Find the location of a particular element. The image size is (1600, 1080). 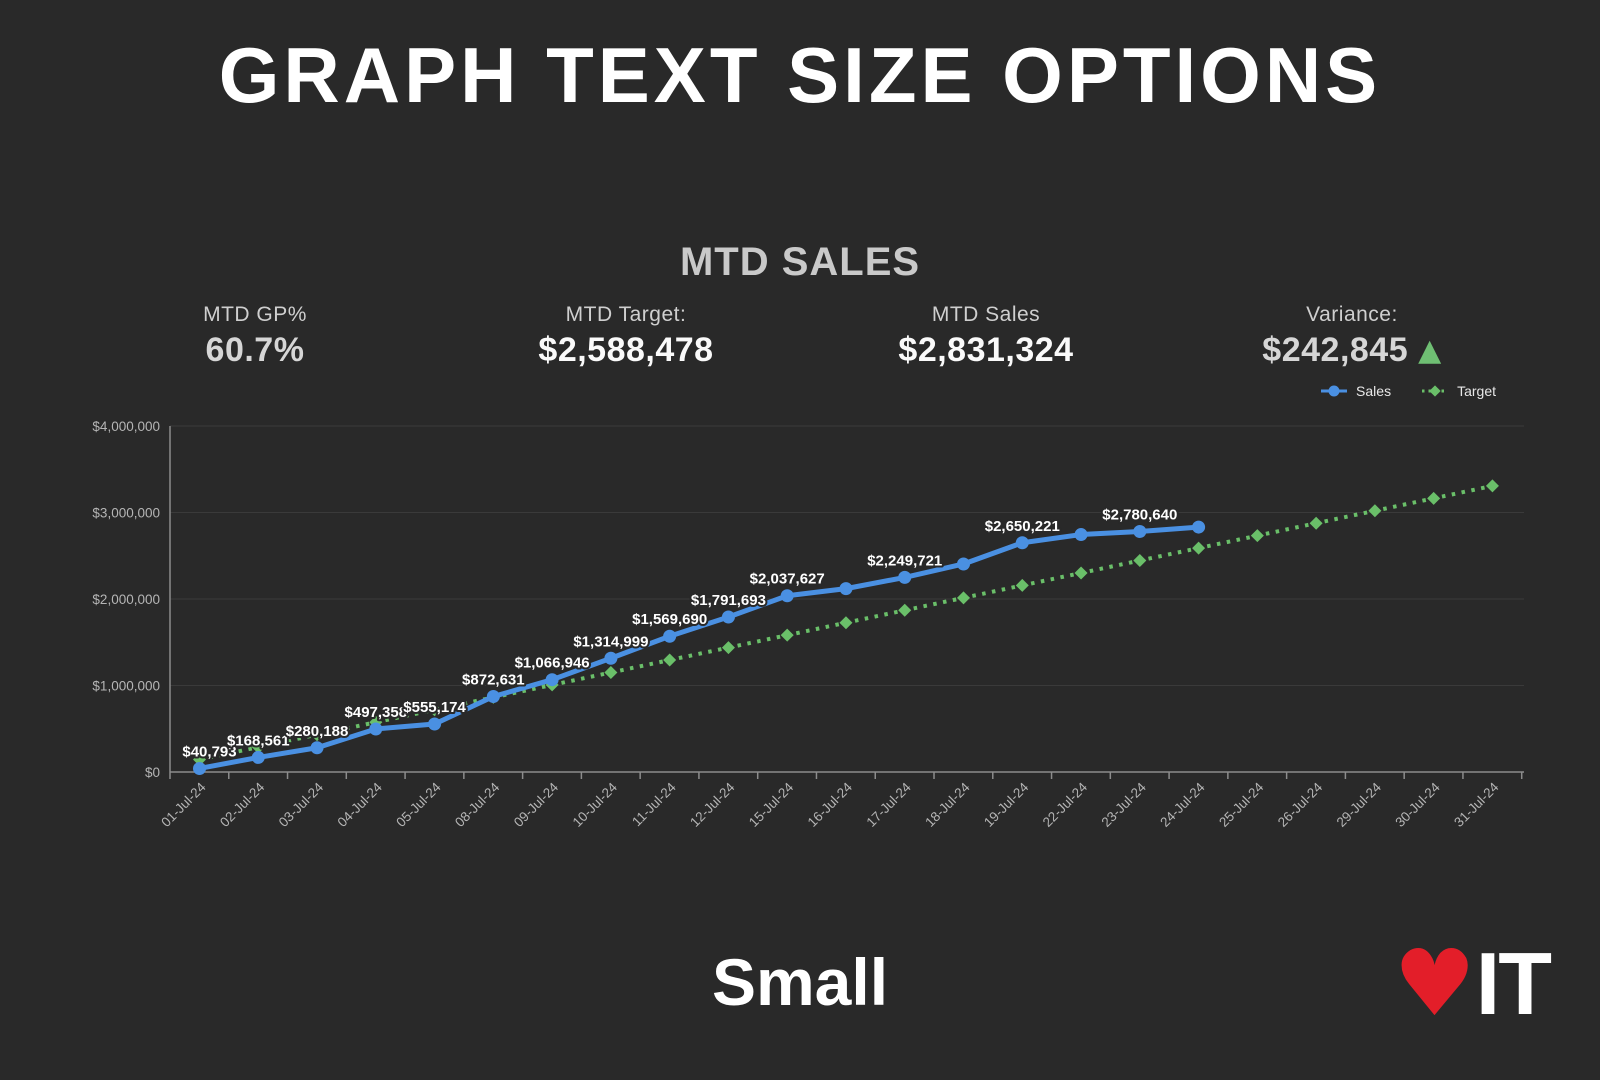

x-tick-label: 04-Jul-24 is located at coordinates (360, 804).